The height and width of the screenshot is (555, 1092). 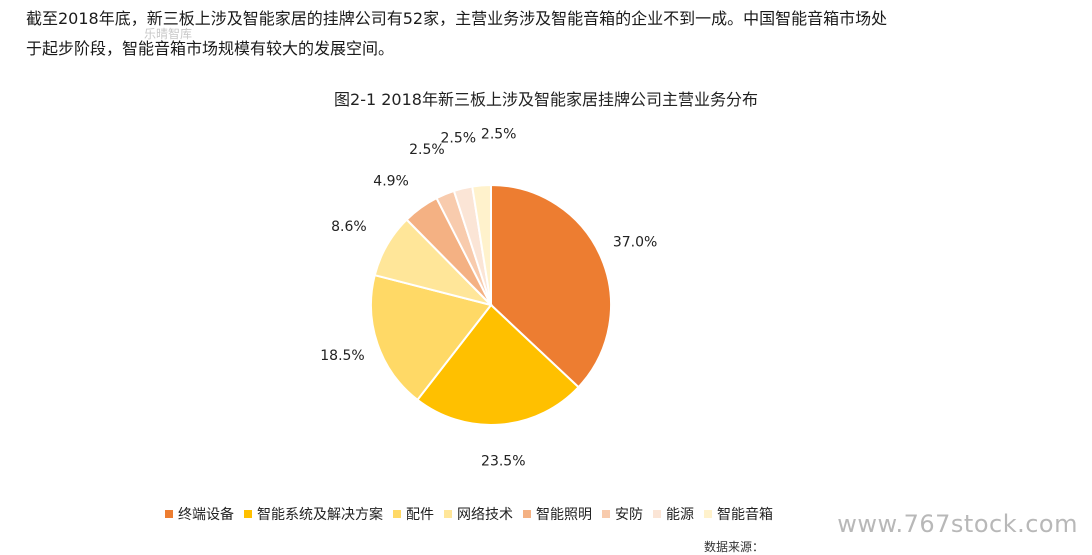 I want to click on legend-item-4: 网络技术, so click(x=478, y=514).